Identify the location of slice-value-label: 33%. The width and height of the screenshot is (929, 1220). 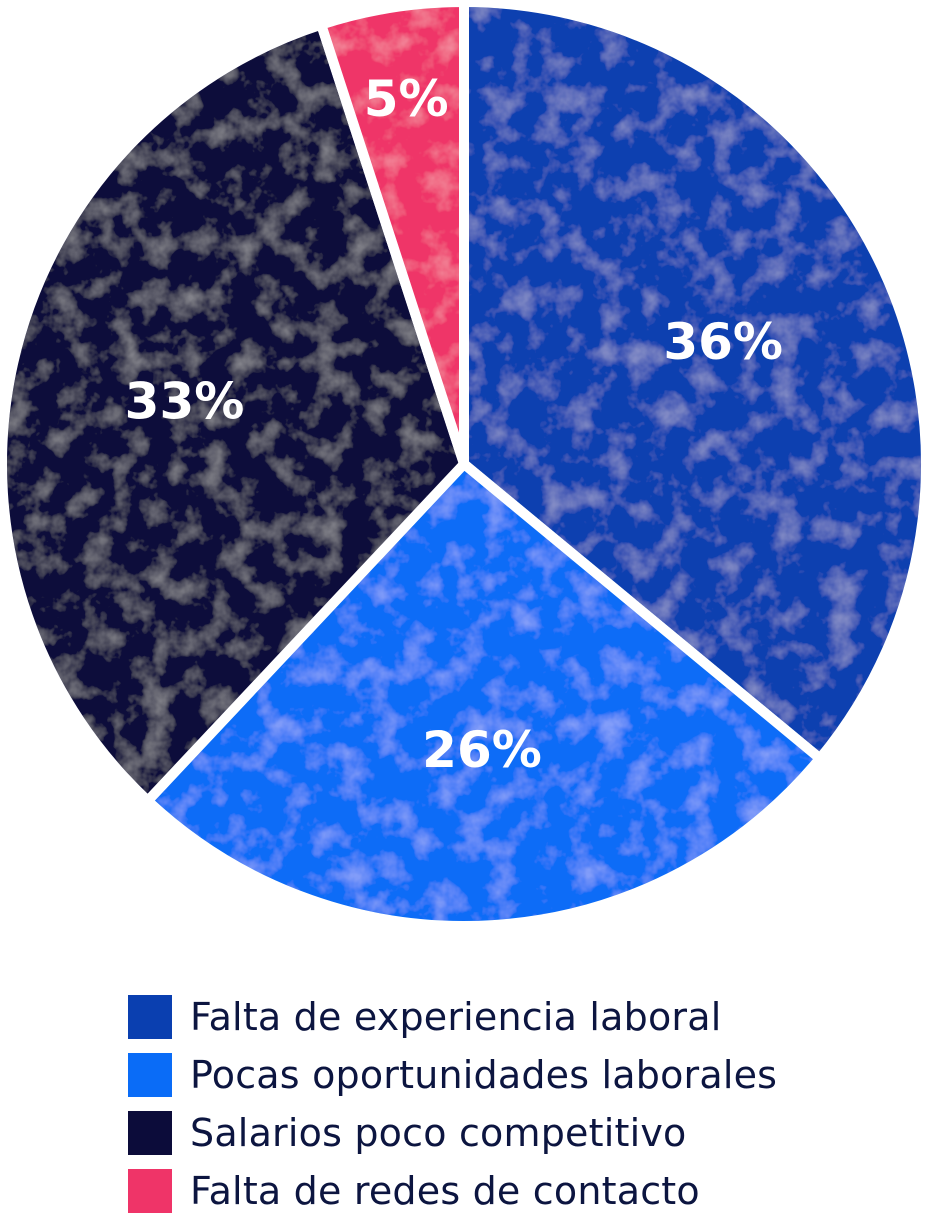
(185, 402).